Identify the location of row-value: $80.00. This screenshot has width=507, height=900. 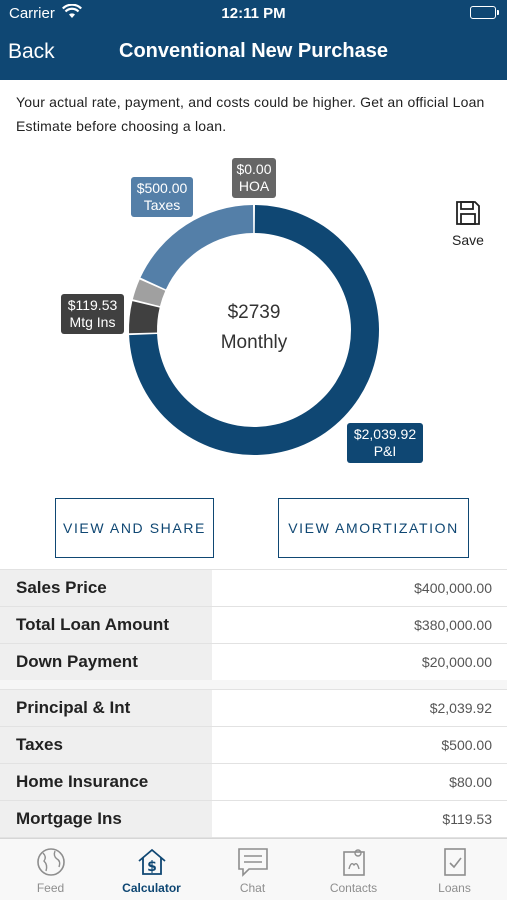
(470, 782).